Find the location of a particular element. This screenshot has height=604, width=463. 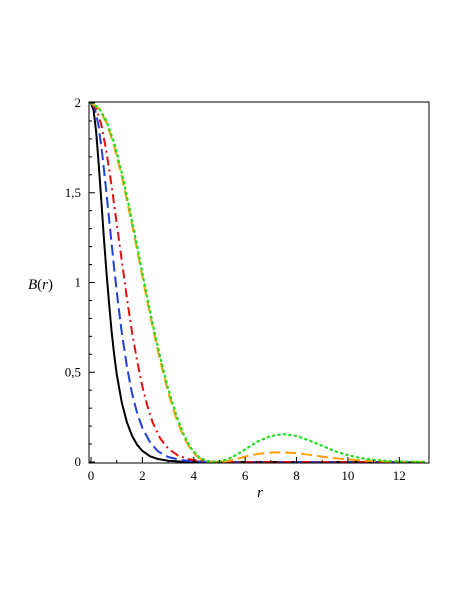

x-tick-label-2: 4 is located at coordinates (194, 475).